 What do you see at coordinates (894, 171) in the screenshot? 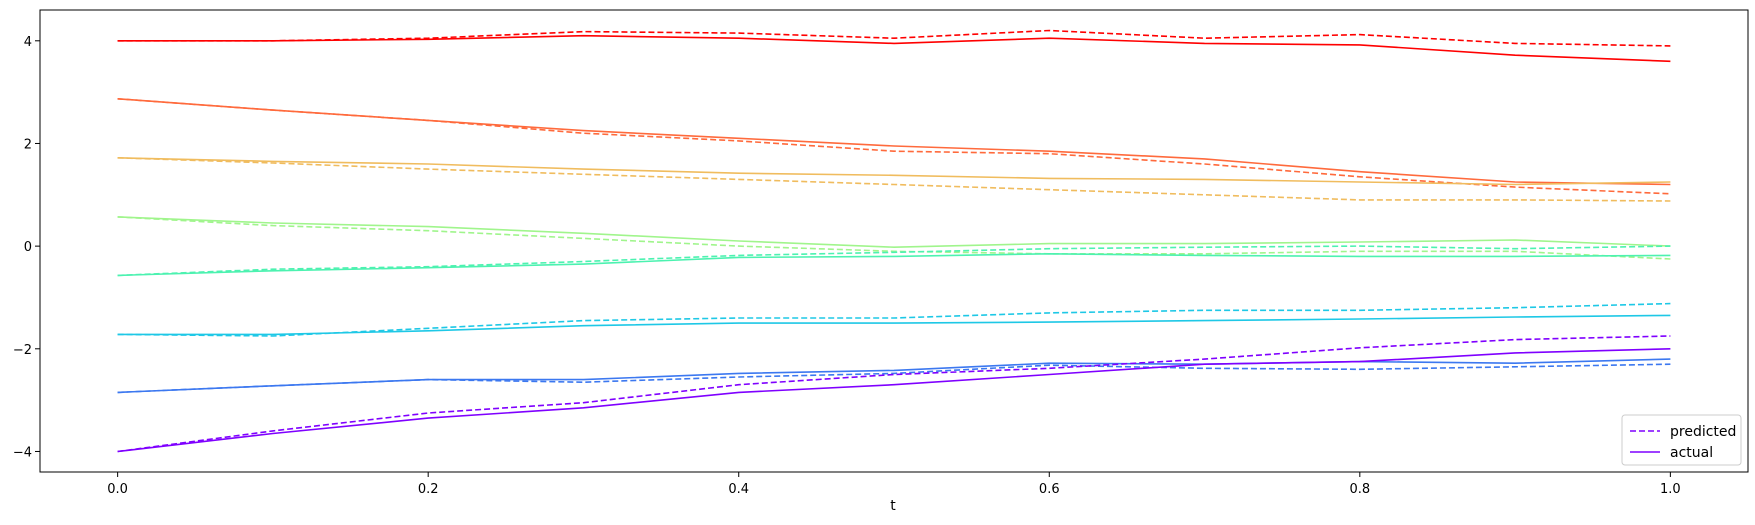
I see `series-line-4-solid` at bounding box center [894, 171].